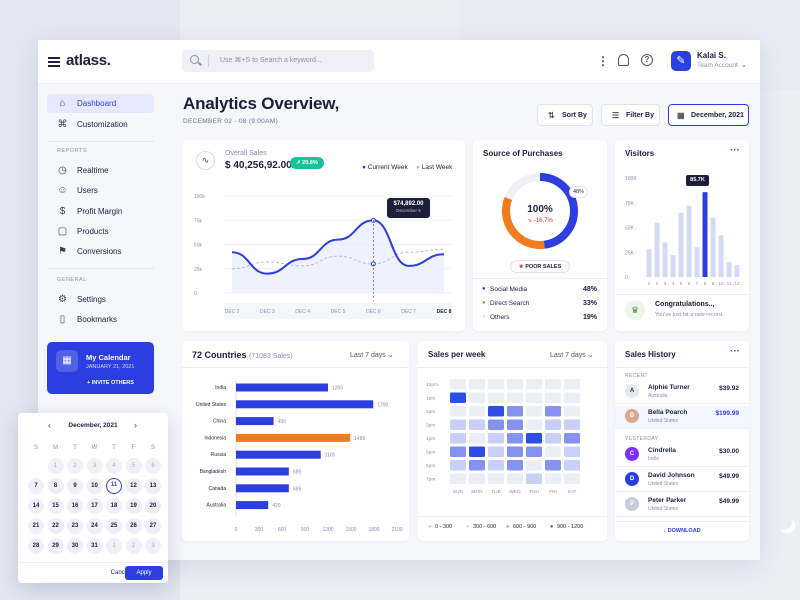  Describe the element at coordinates (94, 448) in the screenshot. I see `day-of-week-label: W` at that location.